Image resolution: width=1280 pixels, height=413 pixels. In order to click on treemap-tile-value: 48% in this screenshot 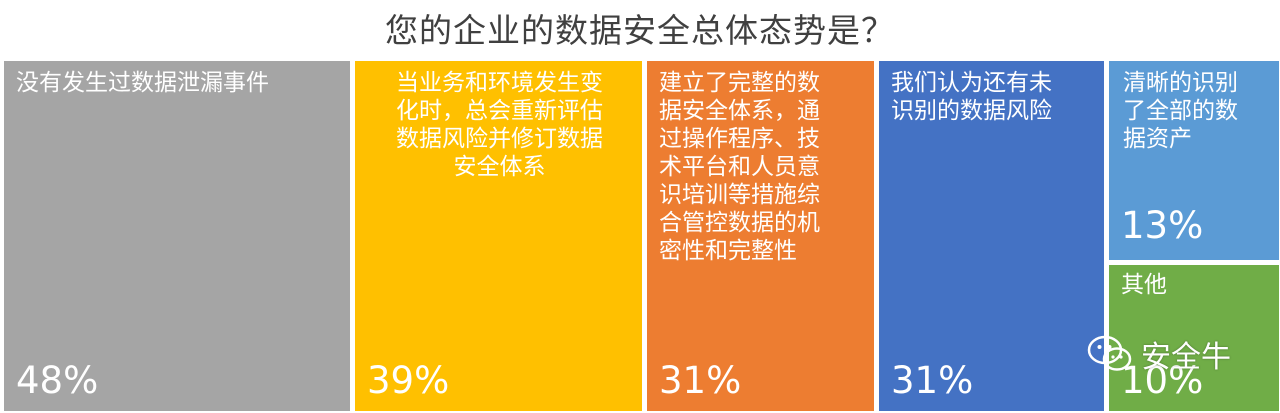, I will do `click(57, 380)`.